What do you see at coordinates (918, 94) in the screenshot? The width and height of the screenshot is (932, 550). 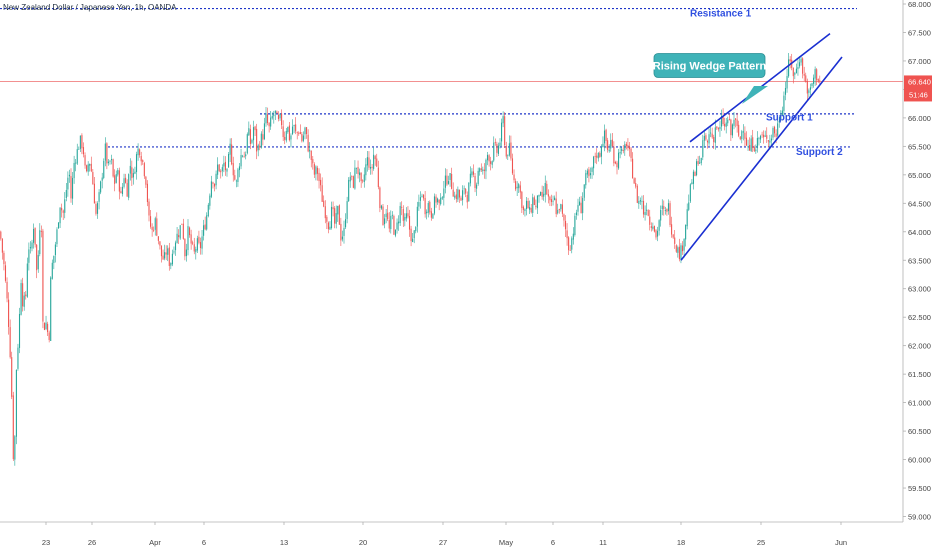 I see `bar-countdown: 51:46` at bounding box center [918, 94].